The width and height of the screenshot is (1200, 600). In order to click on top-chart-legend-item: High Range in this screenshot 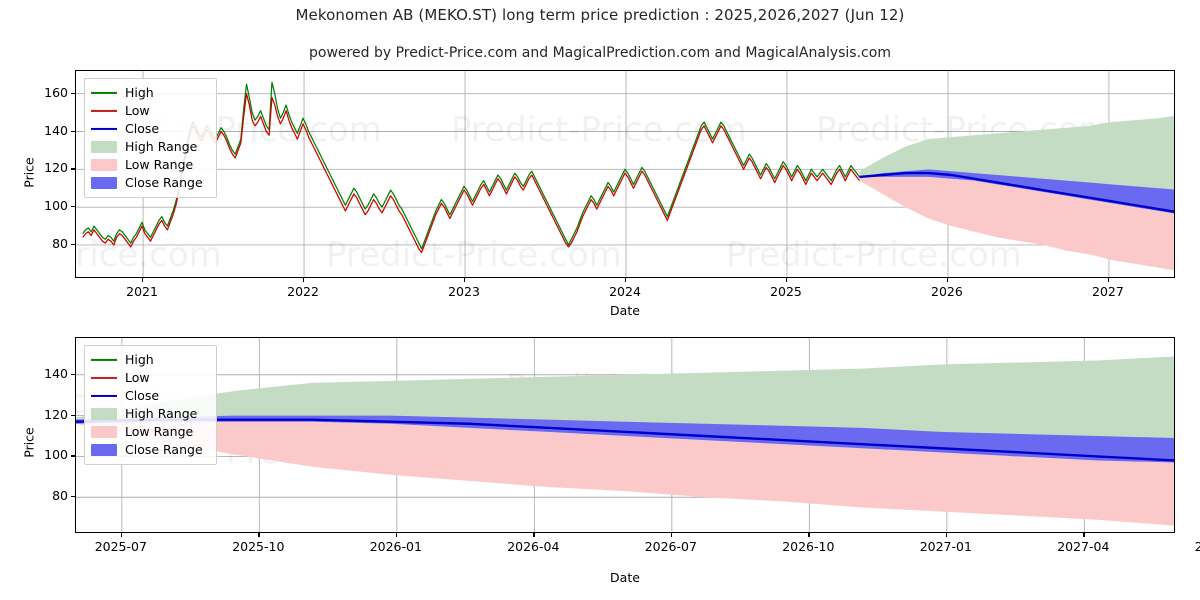, I will do `click(149, 147)`.